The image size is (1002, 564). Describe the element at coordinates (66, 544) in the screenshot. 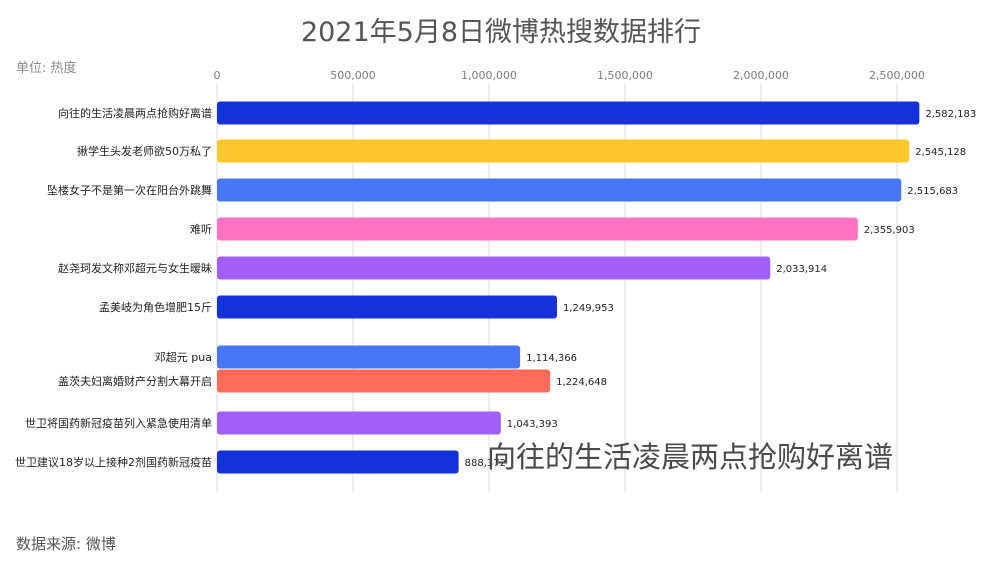

I see `source-label: 数据来源: 微博` at that location.